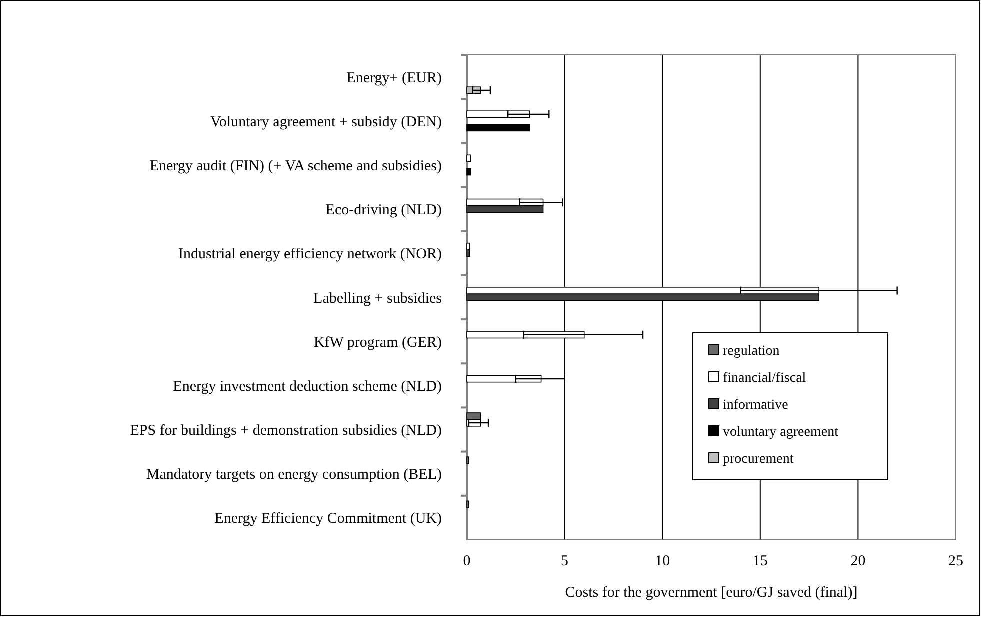  What do you see at coordinates (565, 561) in the screenshot?
I see `x-tick-label: 5` at bounding box center [565, 561].